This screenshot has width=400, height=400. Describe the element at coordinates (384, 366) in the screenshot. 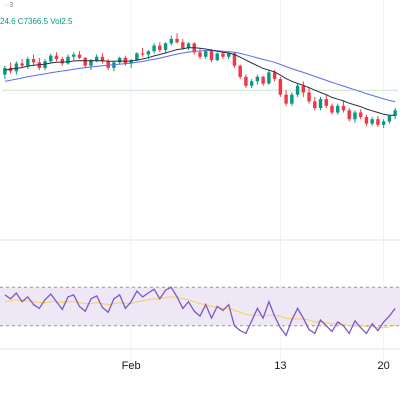

I see `x-tick-label: 20` at that location.